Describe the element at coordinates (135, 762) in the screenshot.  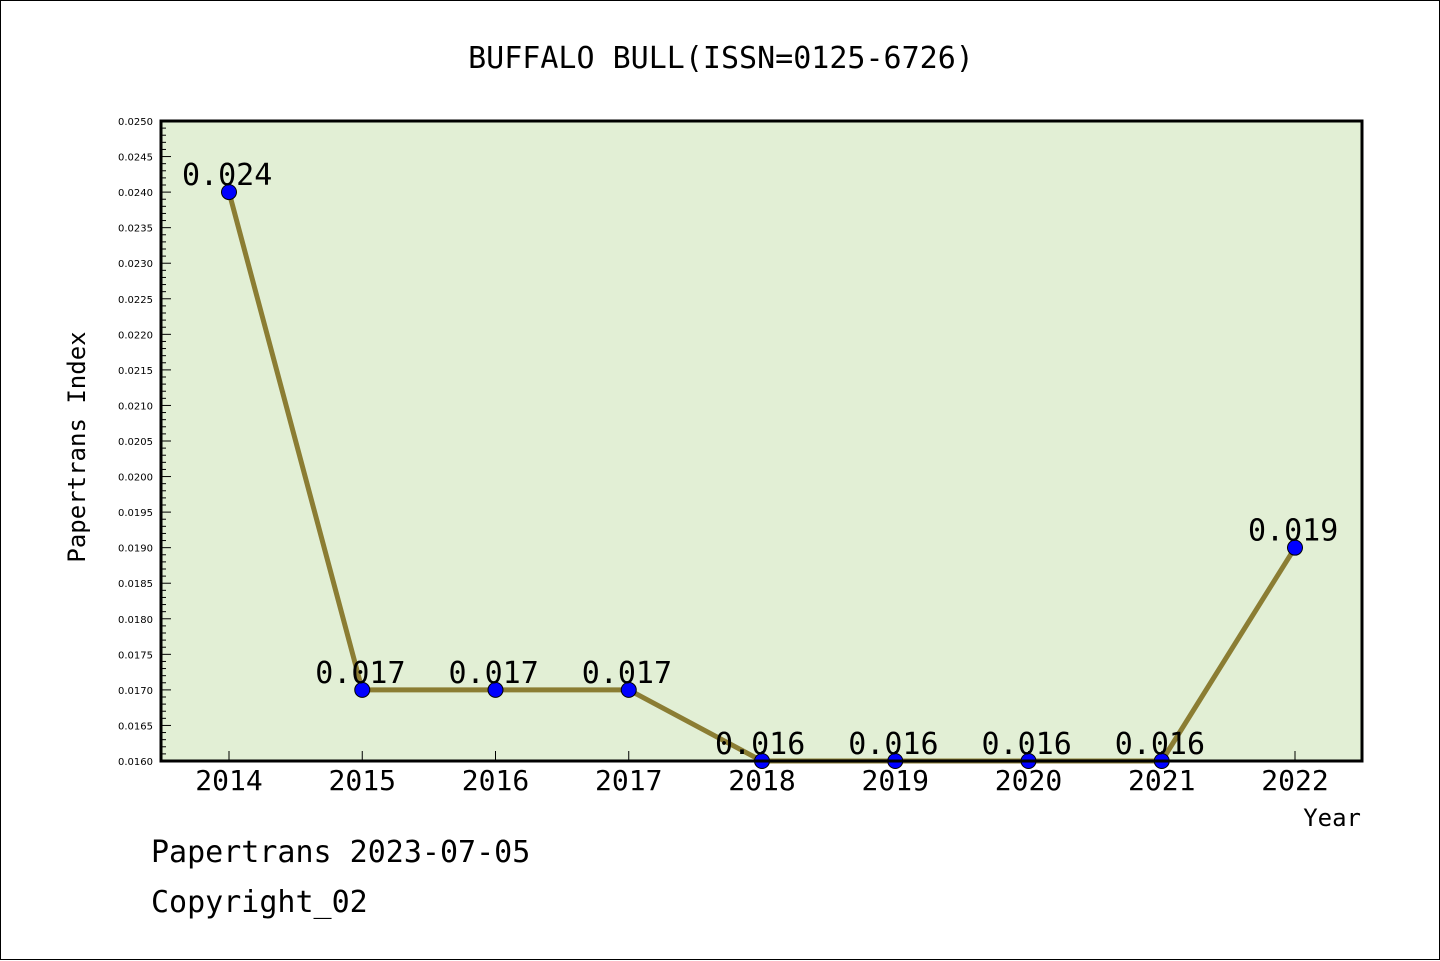
I see `y-tick-label: 0.0160` at that location.